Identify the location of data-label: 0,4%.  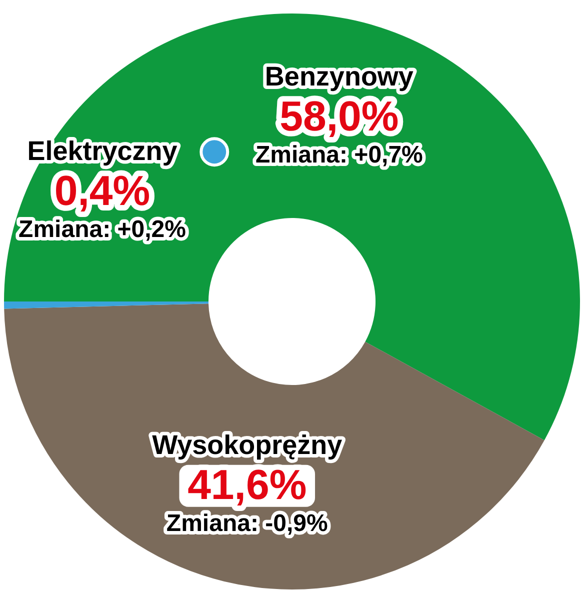
(102, 190).